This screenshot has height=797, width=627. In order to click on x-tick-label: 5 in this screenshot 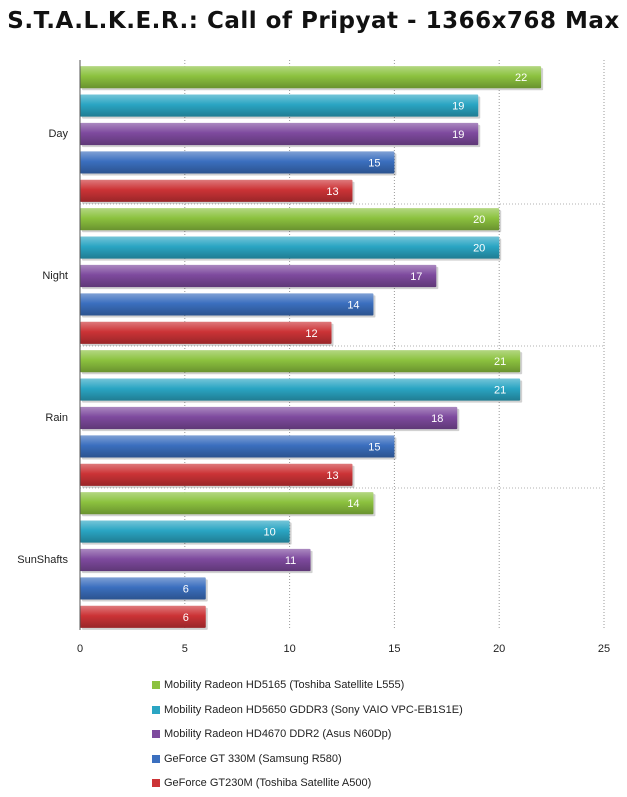, I will do `click(185, 649)`.